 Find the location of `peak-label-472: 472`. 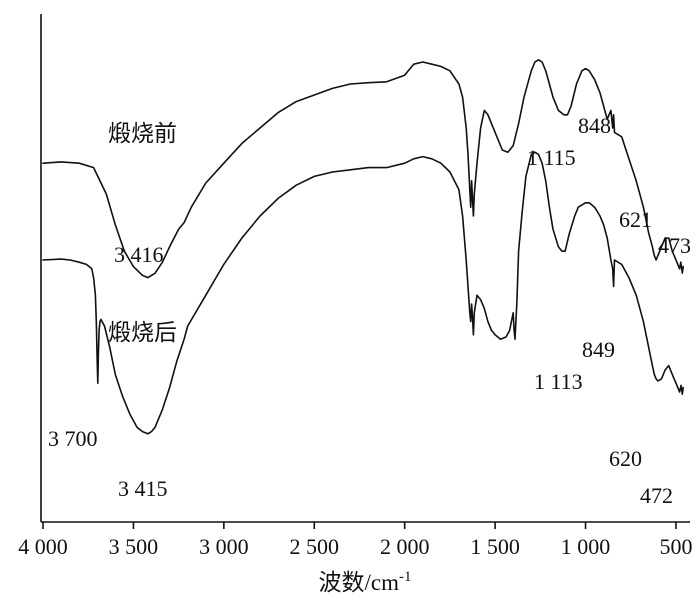

peak-label-472: 472 is located at coordinates (656, 495).